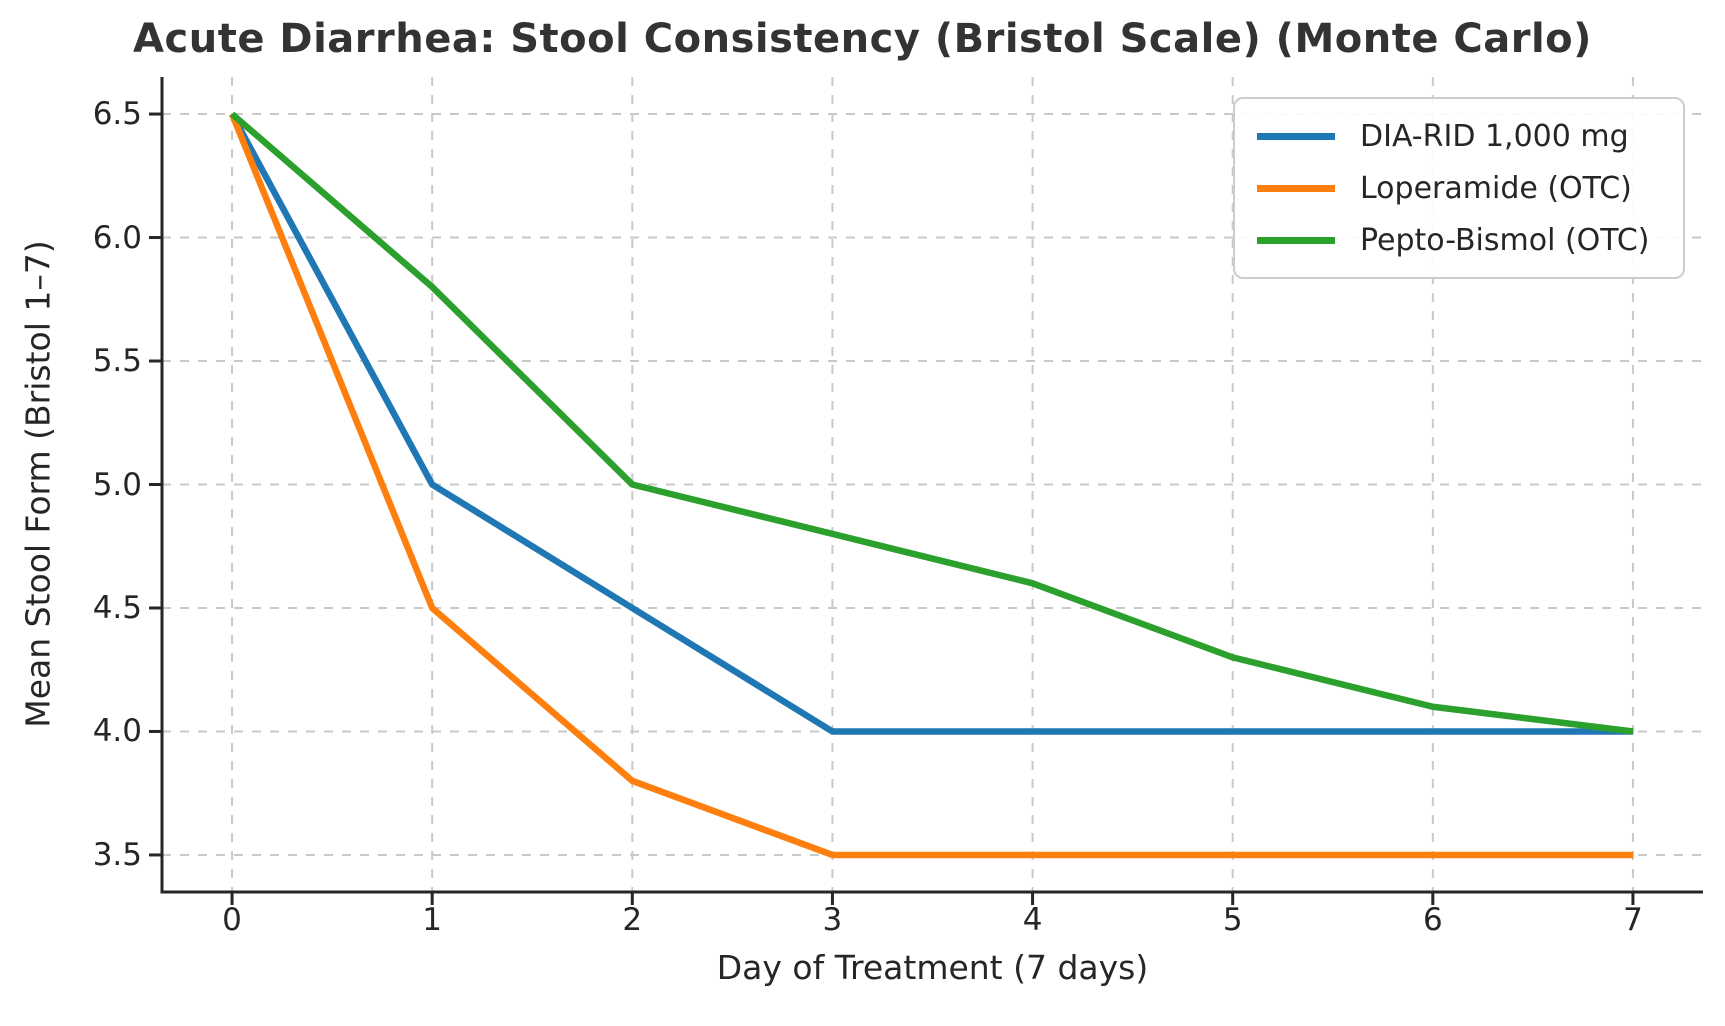 This screenshot has width=1725, height=1026. I want to click on x-tick-label: 7, so click(1633, 920).